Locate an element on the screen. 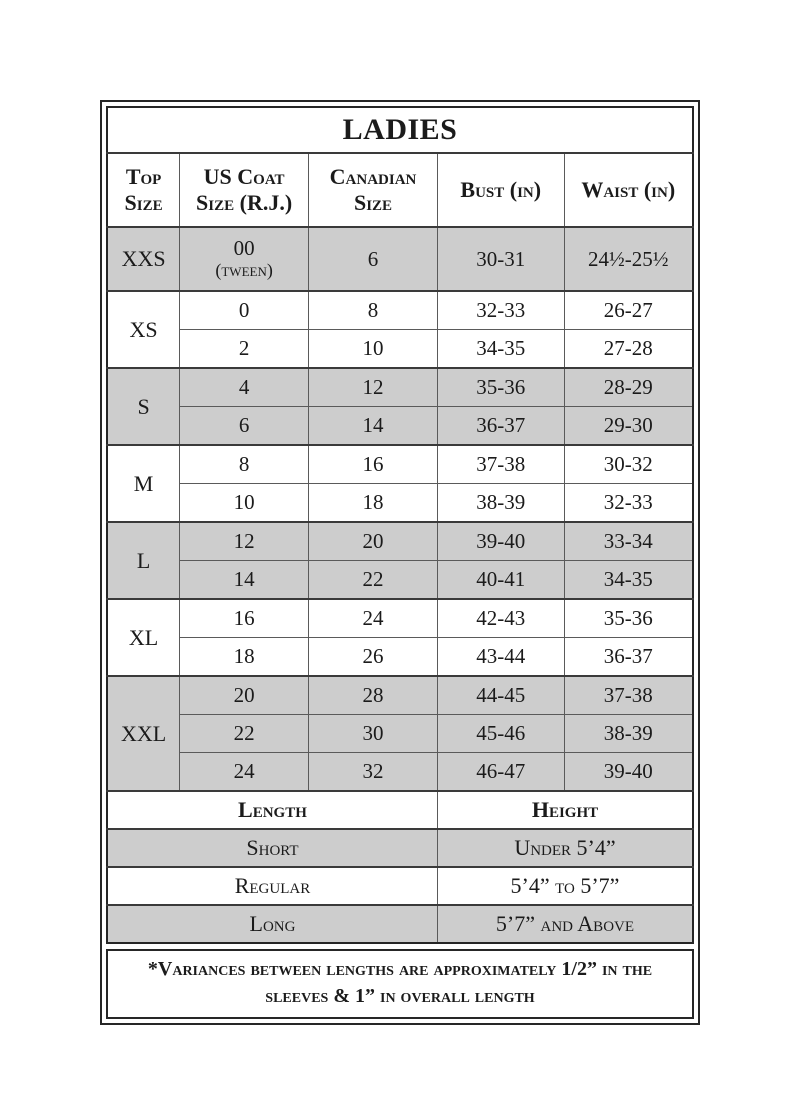 Image resolution: width=800 pixels, height=1098 pixels. canadian-size-cell: 22 is located at coordinates (373, 580).